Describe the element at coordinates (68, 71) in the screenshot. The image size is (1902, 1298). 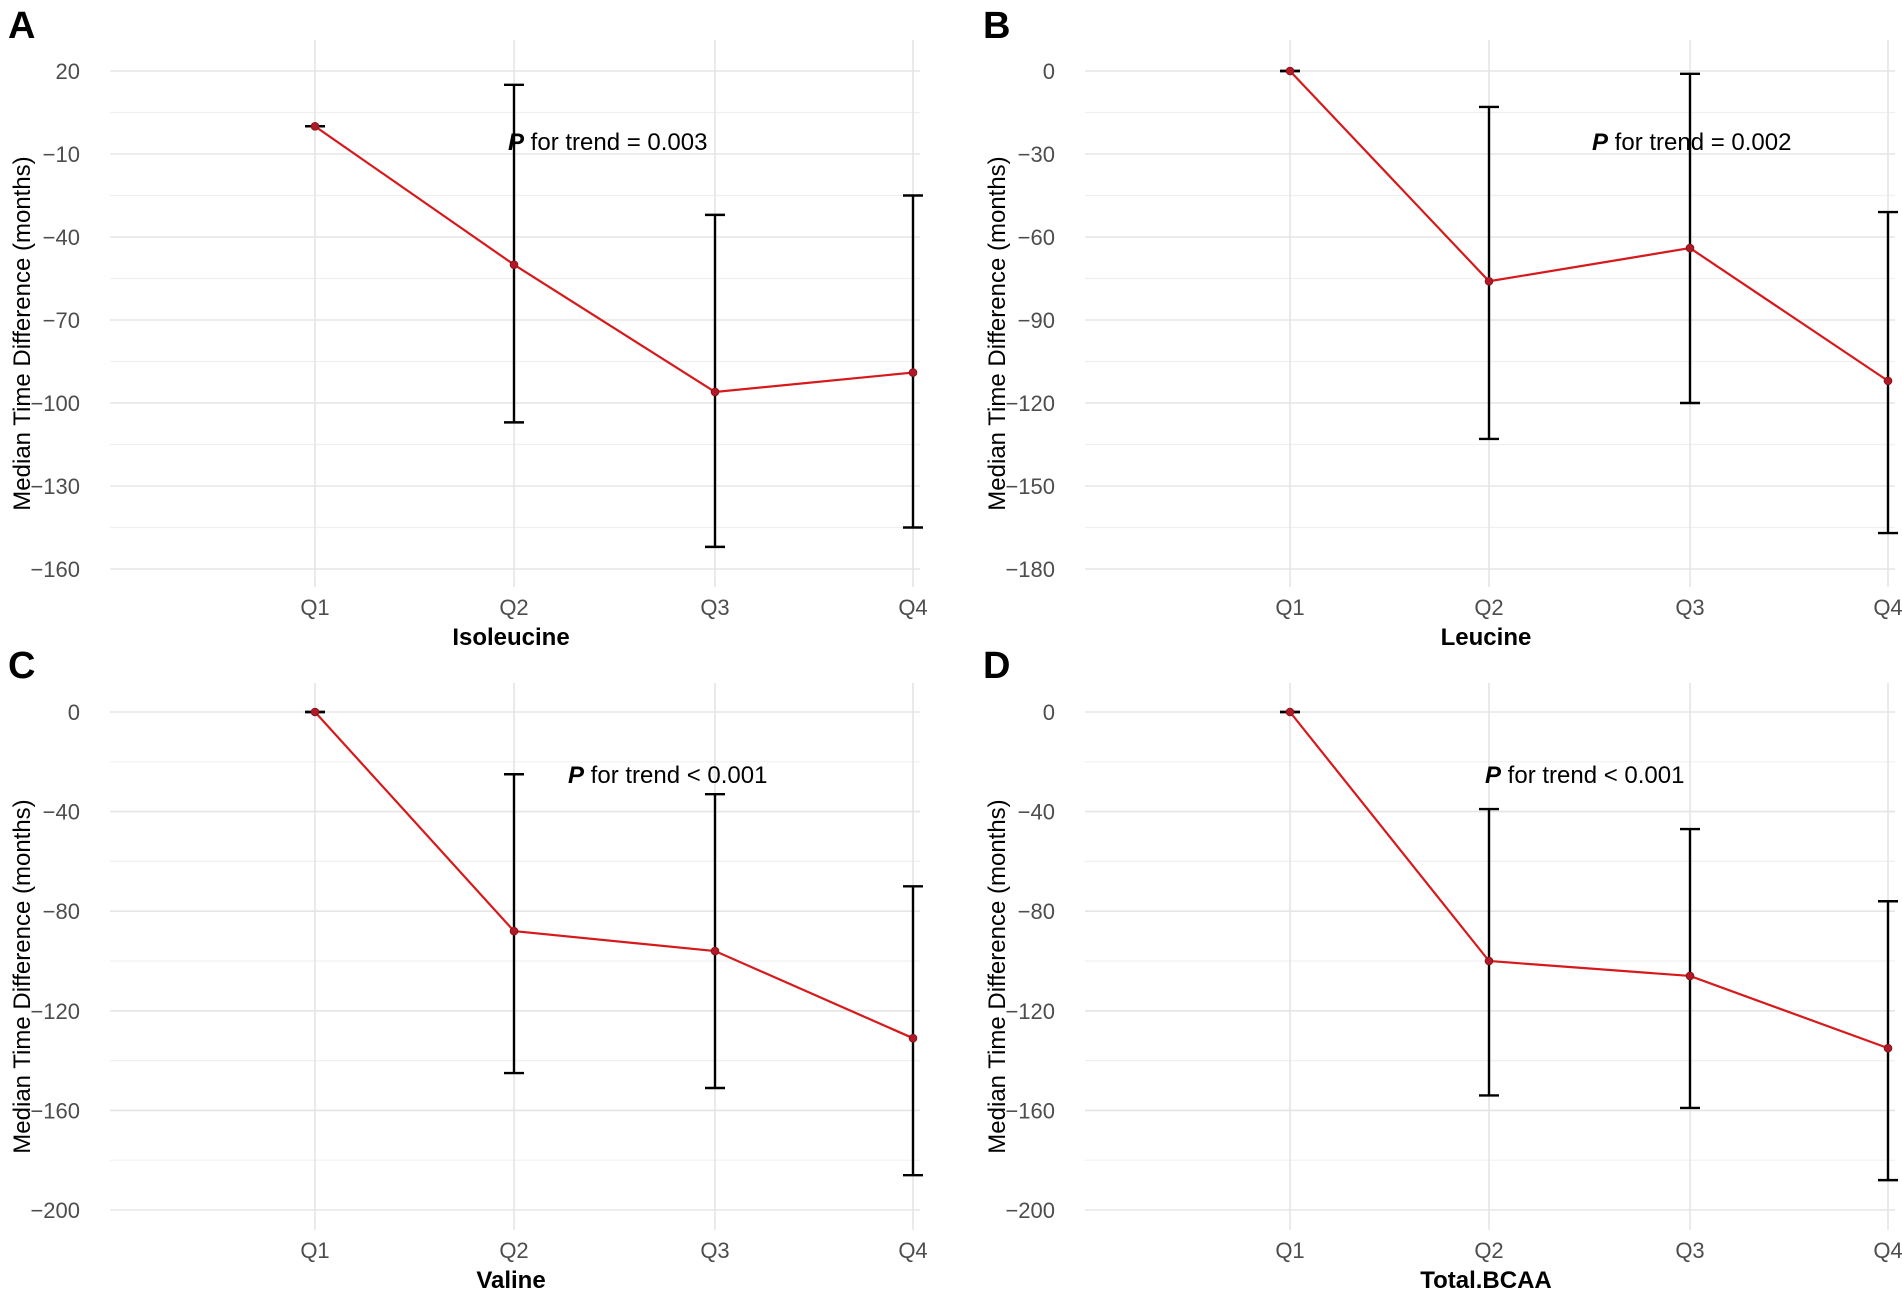
I see `y-tick-label: 20` at that location.